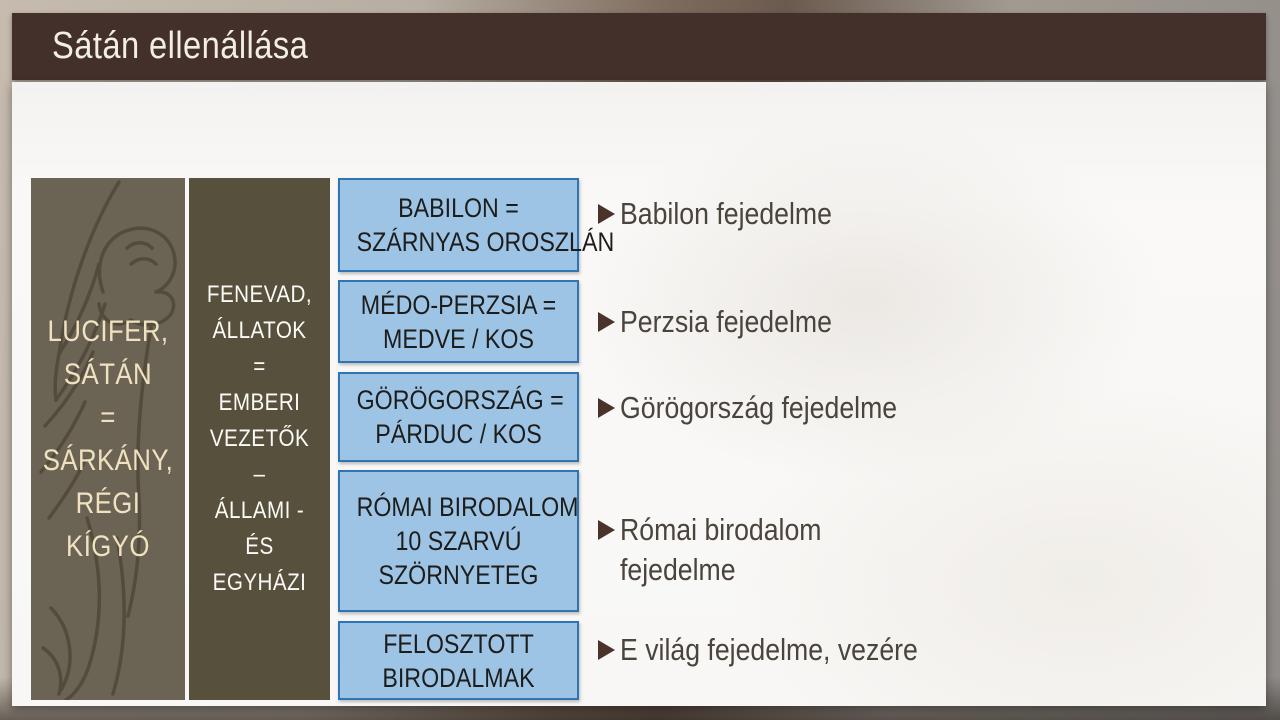 Image resolution: width=1280 pixels, height=720 pixels. Describe the element at coordinates (108, 417) in the screenshot. I see `satan-line: =` at that location.